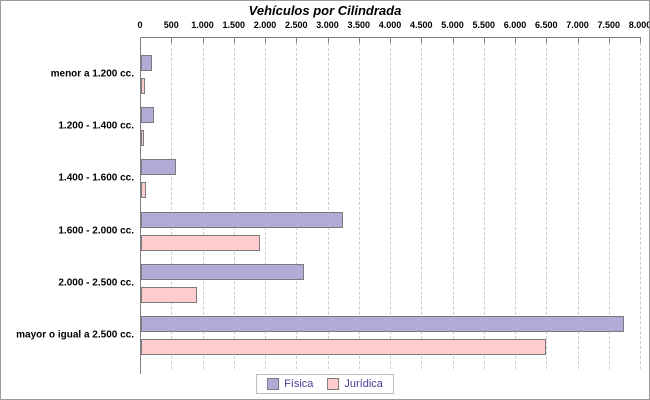 This screenshot has height=400, width=650. What do you see at coordinates (171, 25) in the screenshot?
I see `x-tick-label: 500` at bounding box center [171, 25].